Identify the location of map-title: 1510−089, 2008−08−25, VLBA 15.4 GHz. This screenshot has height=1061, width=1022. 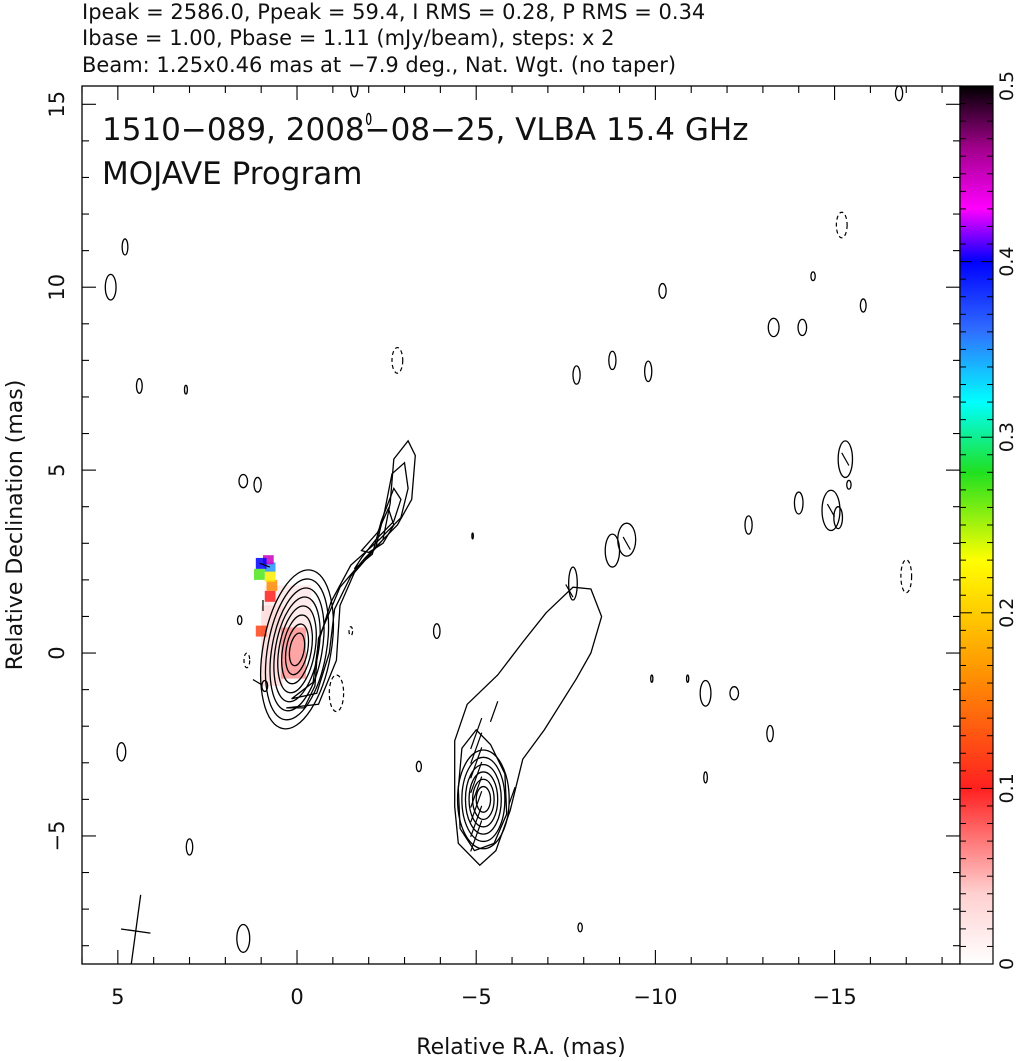
(425, 130).